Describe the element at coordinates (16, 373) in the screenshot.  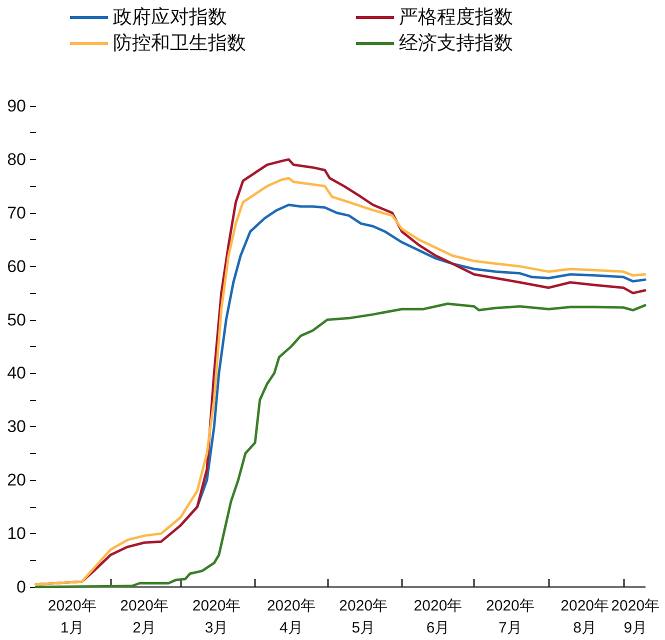
I see `y-tick-label: 40` at that location.